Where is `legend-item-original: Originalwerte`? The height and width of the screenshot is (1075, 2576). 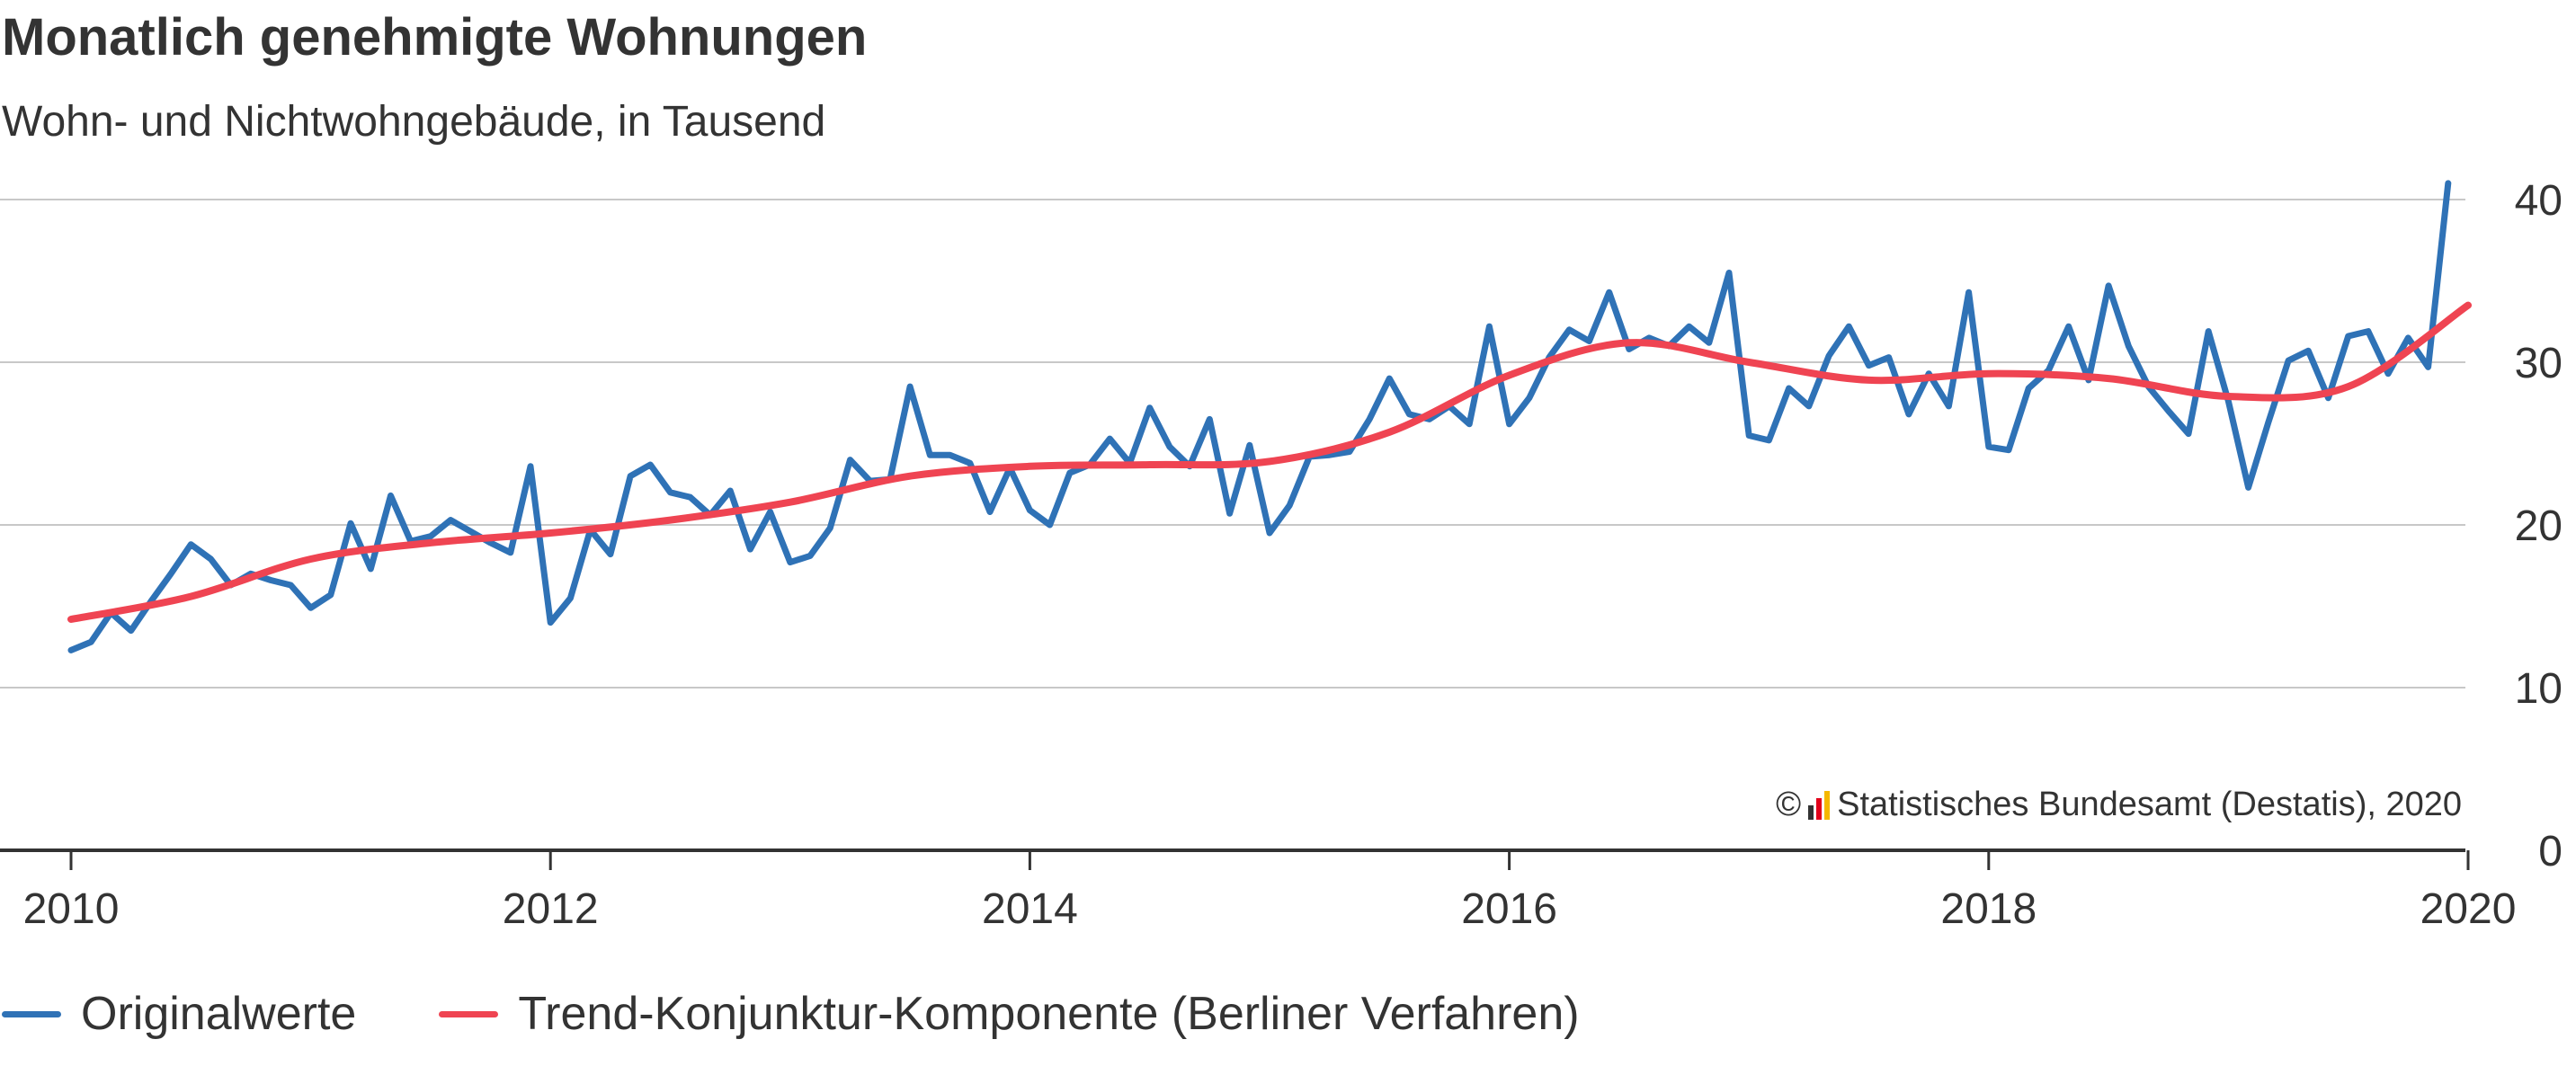
legend-item-original: Originalwerte is located at coordinates (179, 1014).